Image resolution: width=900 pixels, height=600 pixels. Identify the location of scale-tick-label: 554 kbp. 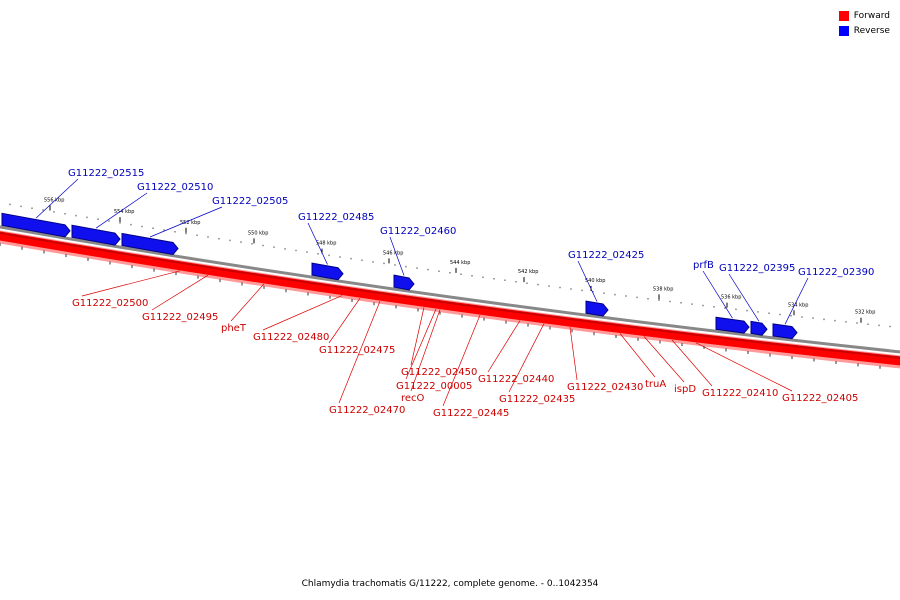
(124, 212).